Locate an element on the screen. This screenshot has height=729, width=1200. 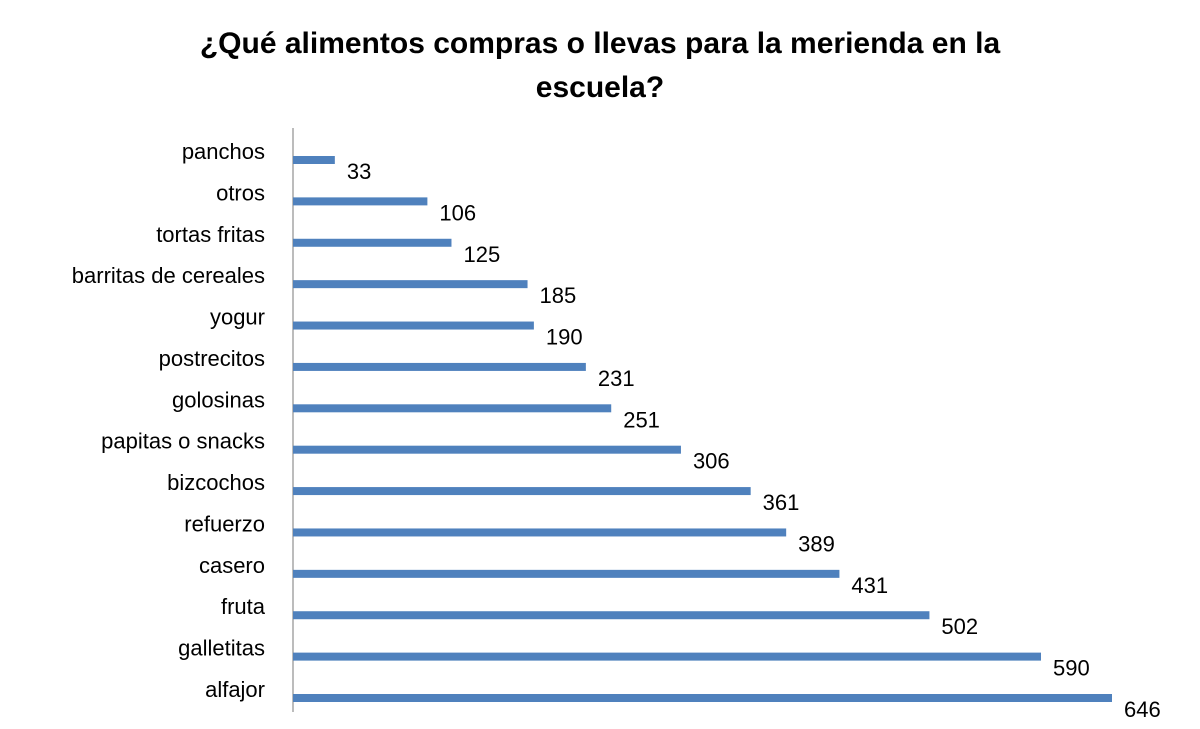
category-label: tortas fritas is located at coordinates (210, 234).